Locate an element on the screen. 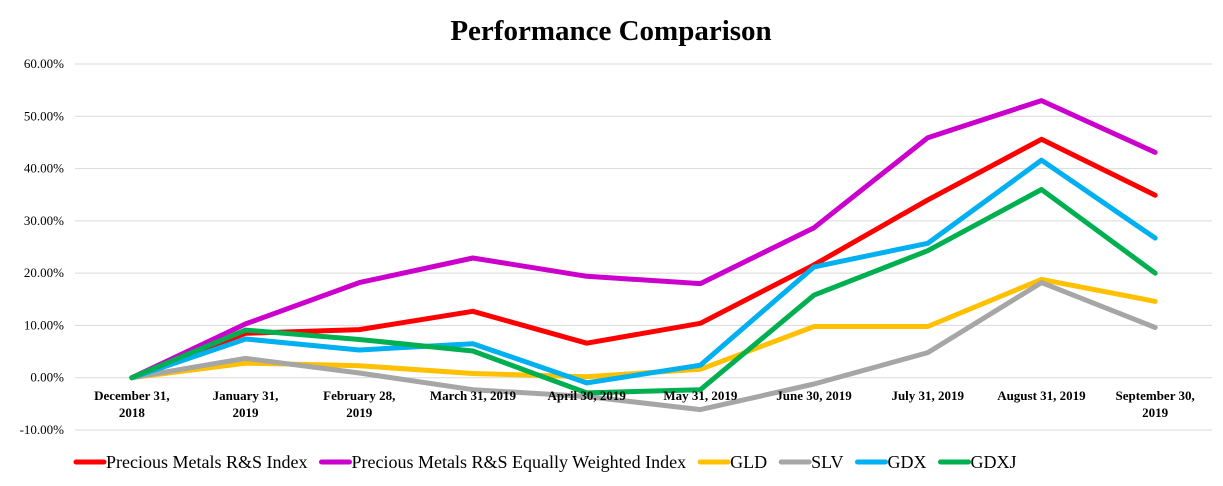 The width and height of the screenshot is (1223, 486). x-category-label-line: March 31, 2019 is located at coordinates (473, 395).